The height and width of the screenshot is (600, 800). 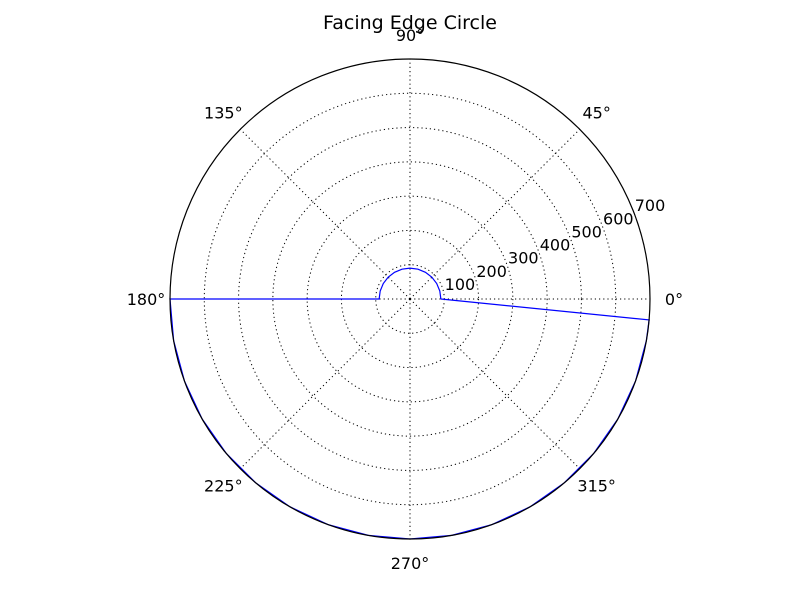 I want to click on r-tick-label: 700, so click(x=650, y=205).